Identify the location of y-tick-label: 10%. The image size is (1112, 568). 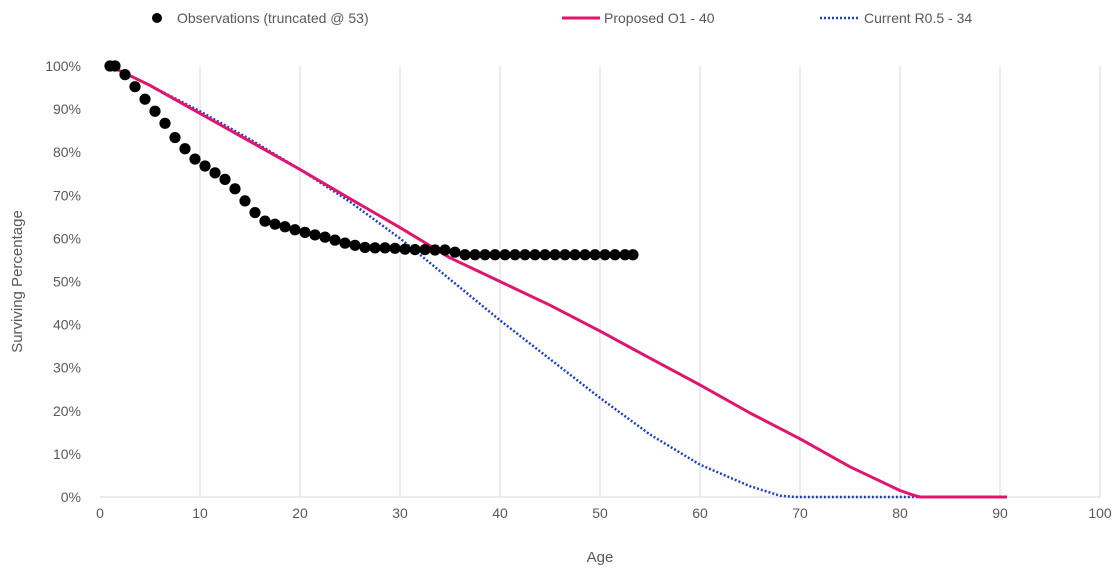
(67, 454).